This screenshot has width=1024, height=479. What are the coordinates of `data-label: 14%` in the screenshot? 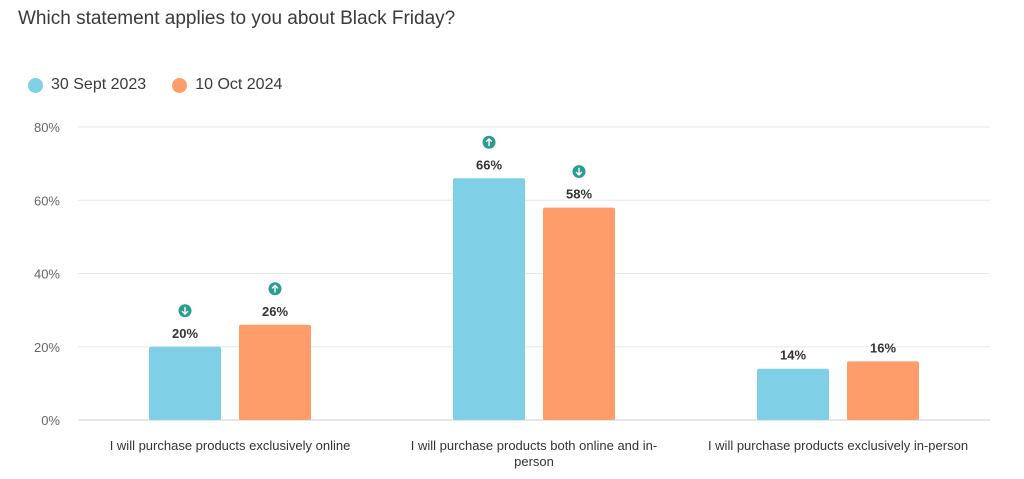 It's located at (793, 355).